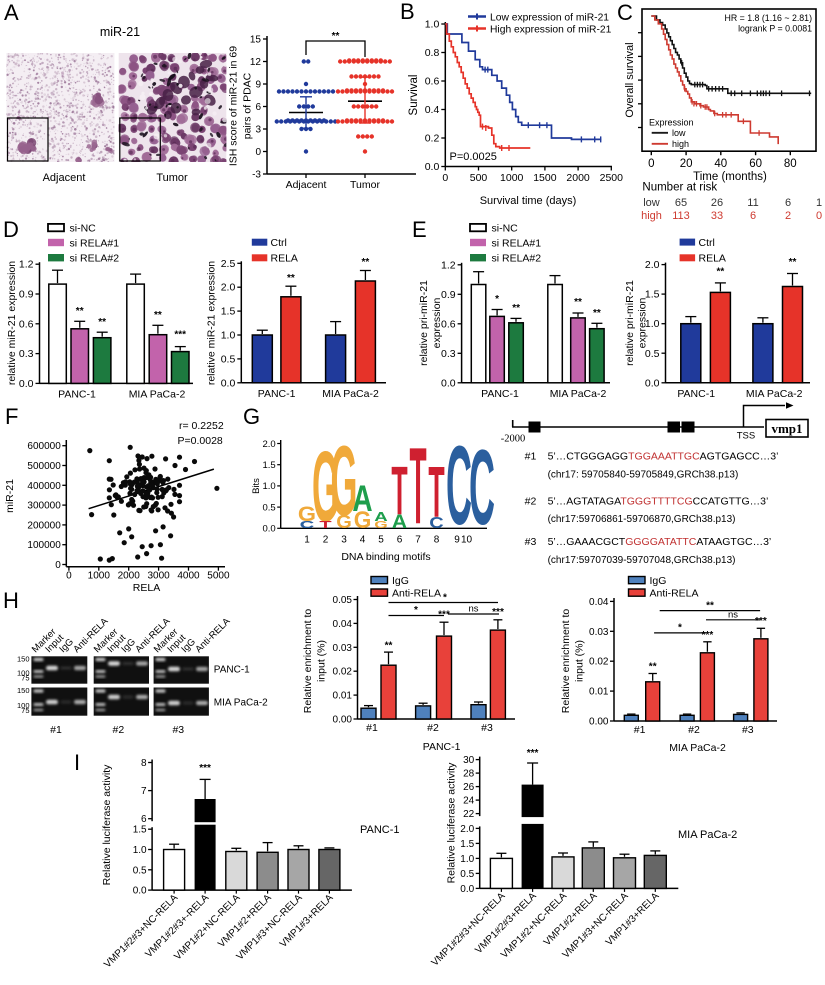 The height and width of the screenshot is (985, 825). What do you see at coordinates (733, 615) in the screenshot?
I see `svg-text: ns` at bounding box center [733, 615].